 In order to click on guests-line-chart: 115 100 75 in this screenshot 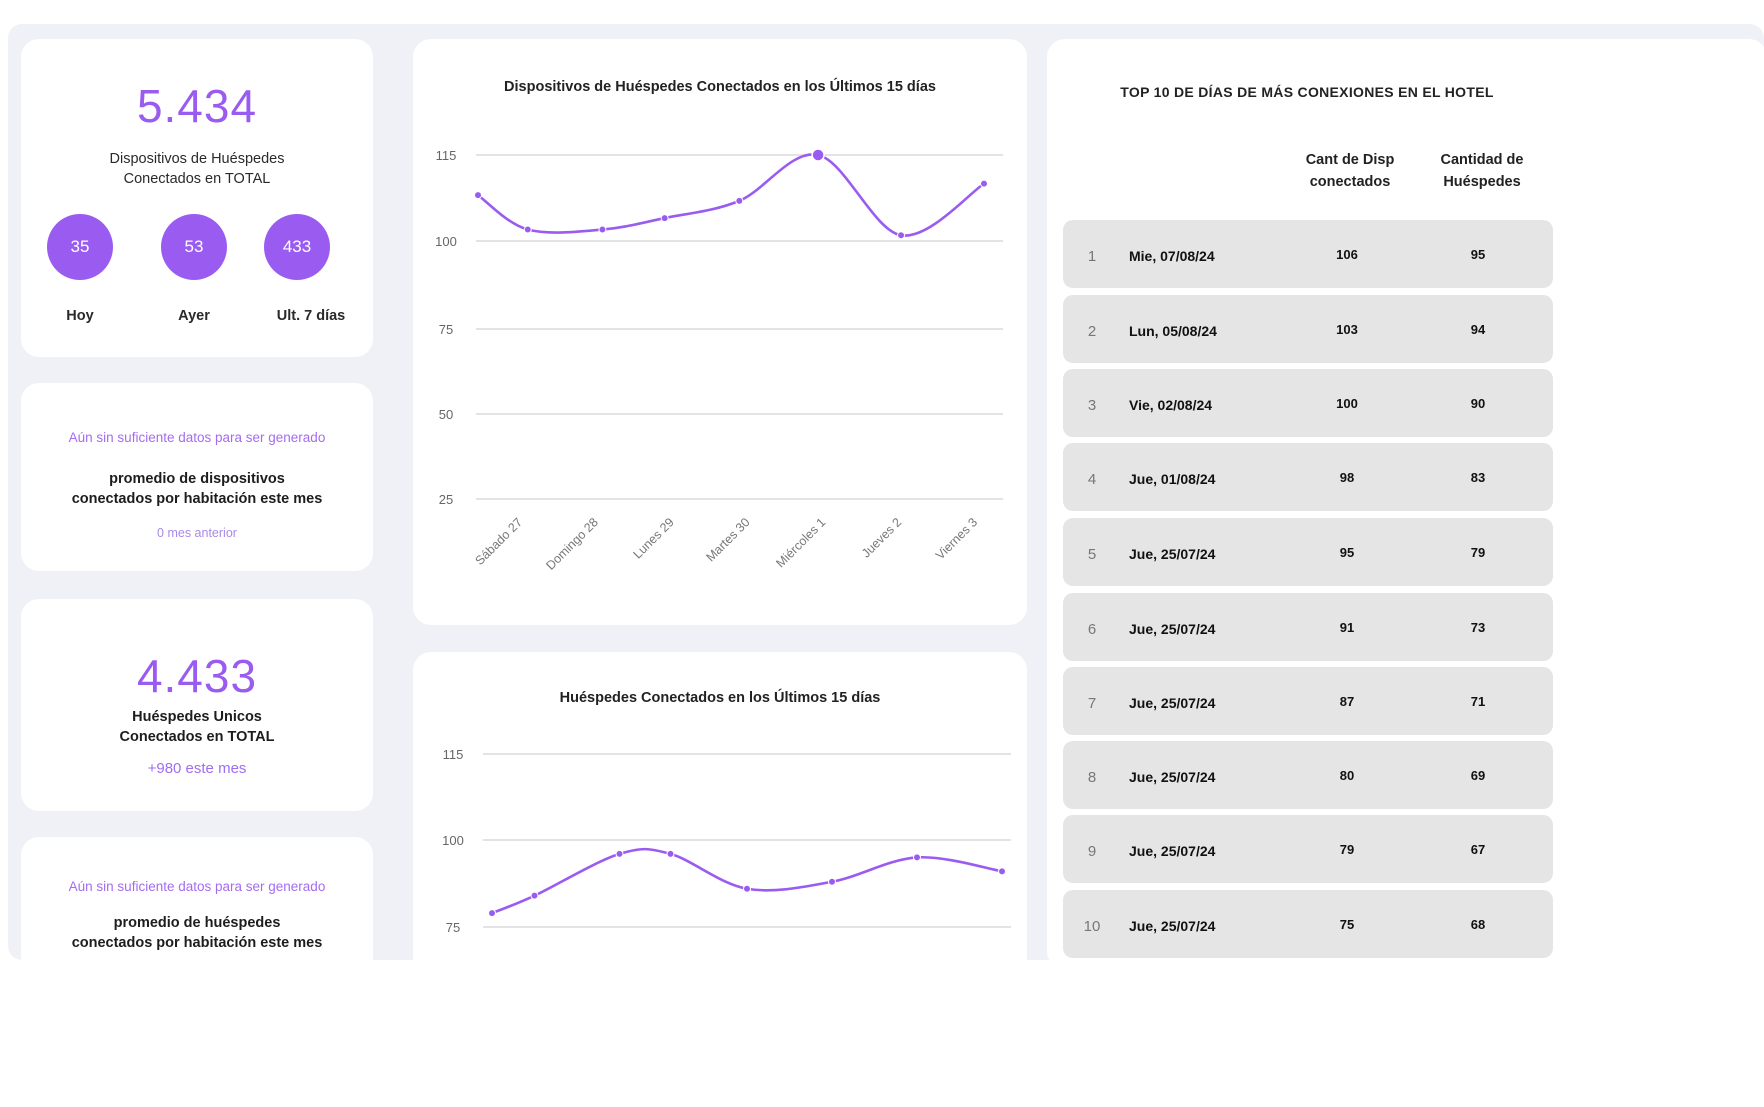, I will do `click(726, 841)`.